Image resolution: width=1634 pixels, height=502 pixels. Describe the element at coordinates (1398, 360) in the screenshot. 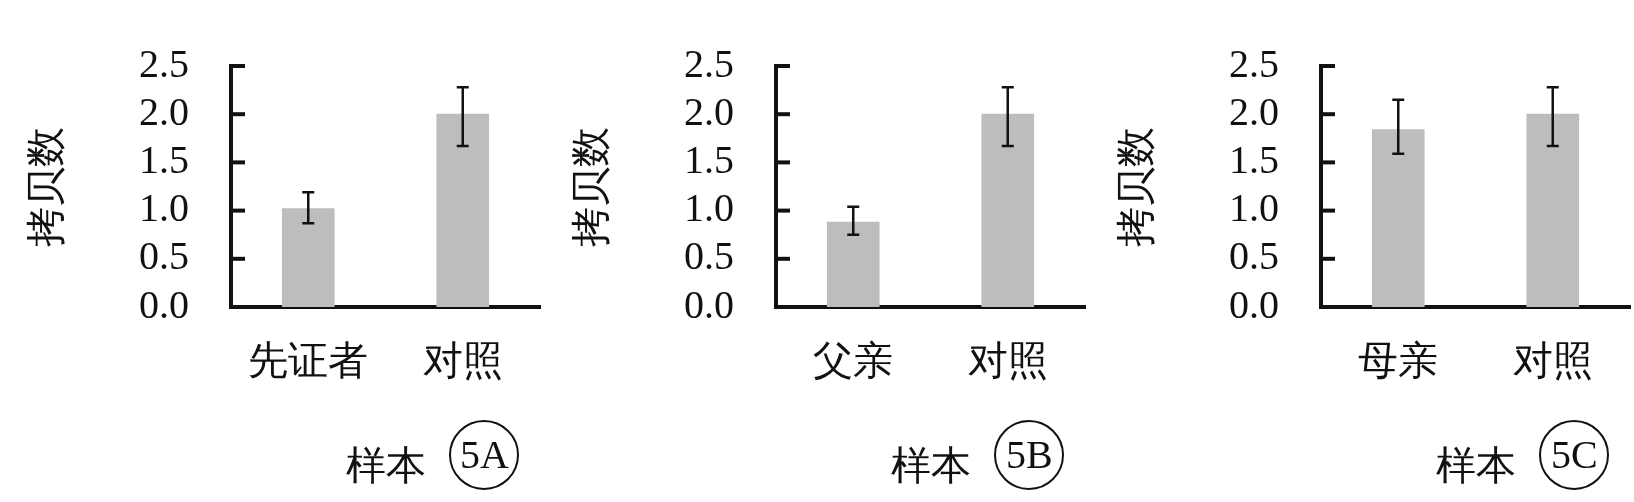

I see `x-tick-label: 母亲` at that location.